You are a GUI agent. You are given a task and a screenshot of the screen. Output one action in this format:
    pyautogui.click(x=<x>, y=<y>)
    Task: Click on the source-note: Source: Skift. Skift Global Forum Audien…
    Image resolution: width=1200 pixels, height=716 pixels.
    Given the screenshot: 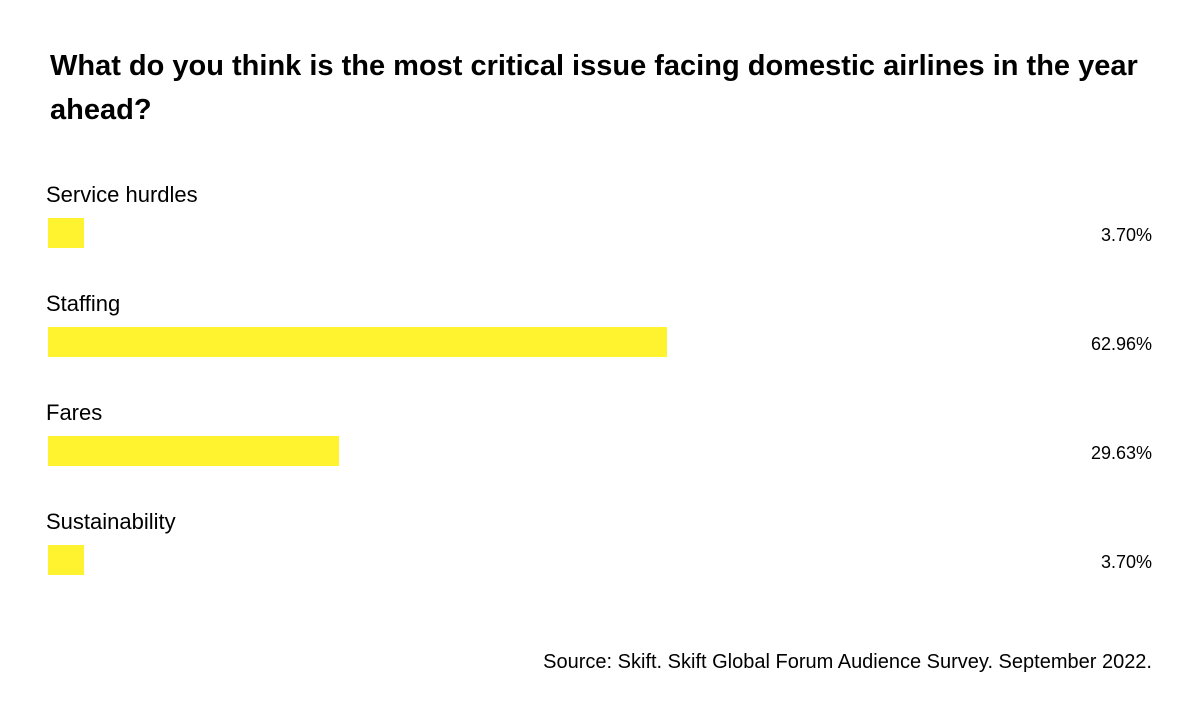 What is the action you would take?
    pyautogui.click(x=847, y=662)
    